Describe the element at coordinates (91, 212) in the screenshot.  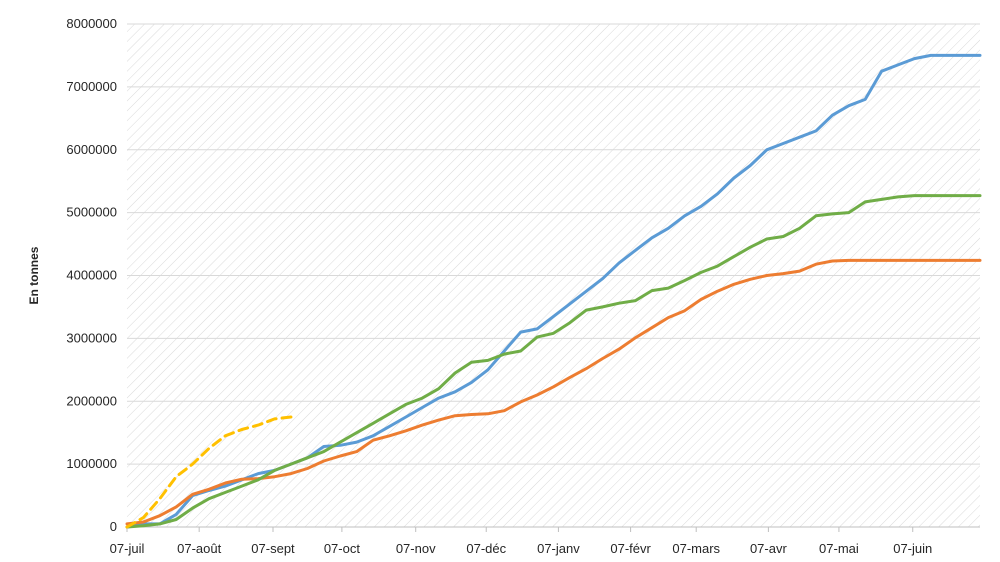
I see `y-tick-label: 5000000` at that location.